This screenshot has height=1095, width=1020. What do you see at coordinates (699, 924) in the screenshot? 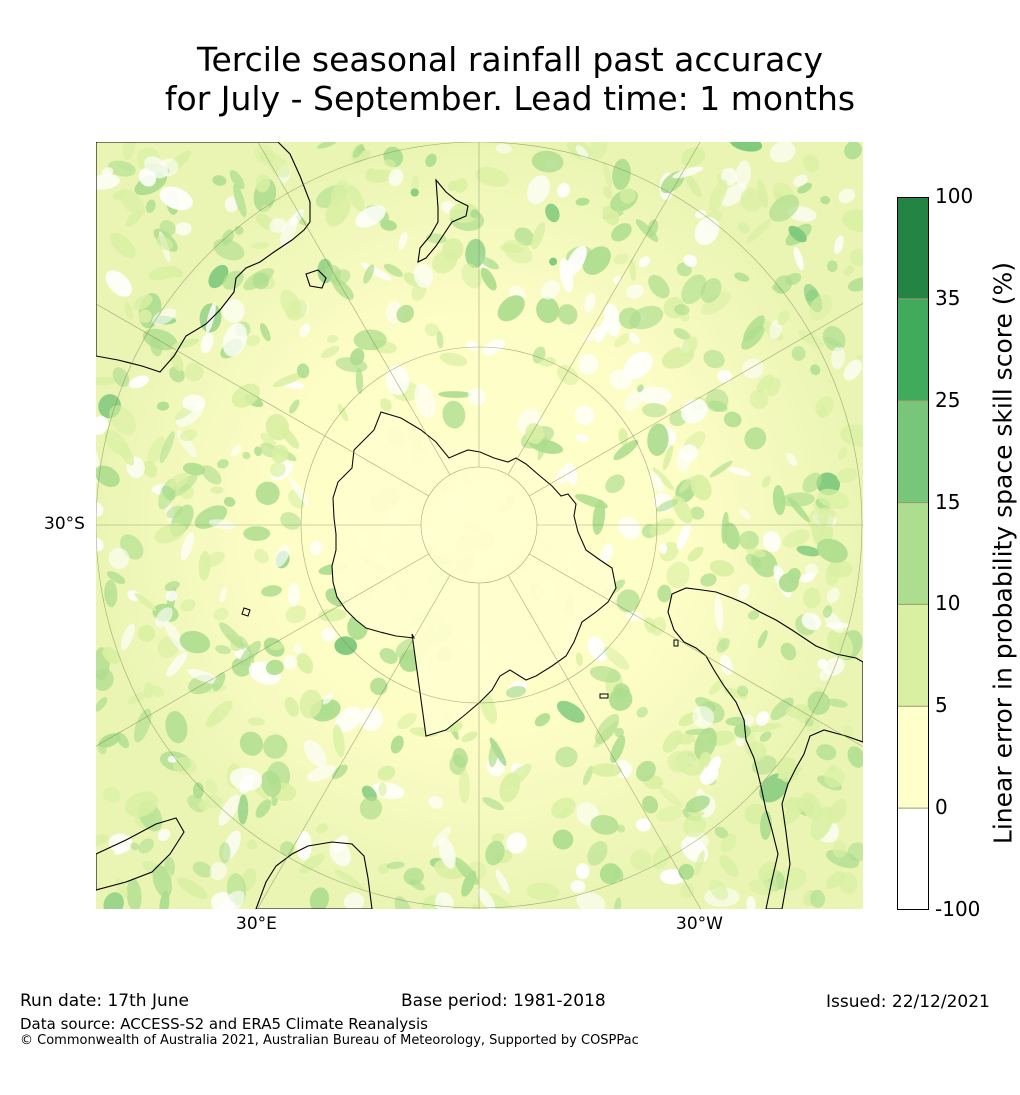
I see `lon-label-30w: 30°W` at bounding box center [699, 924].